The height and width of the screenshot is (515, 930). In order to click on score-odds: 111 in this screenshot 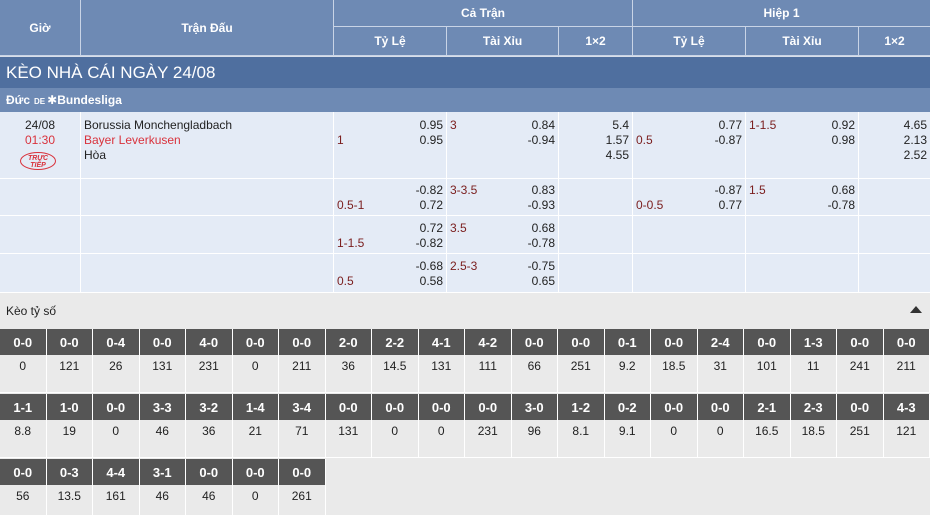, I will do `click(488, 366)`.